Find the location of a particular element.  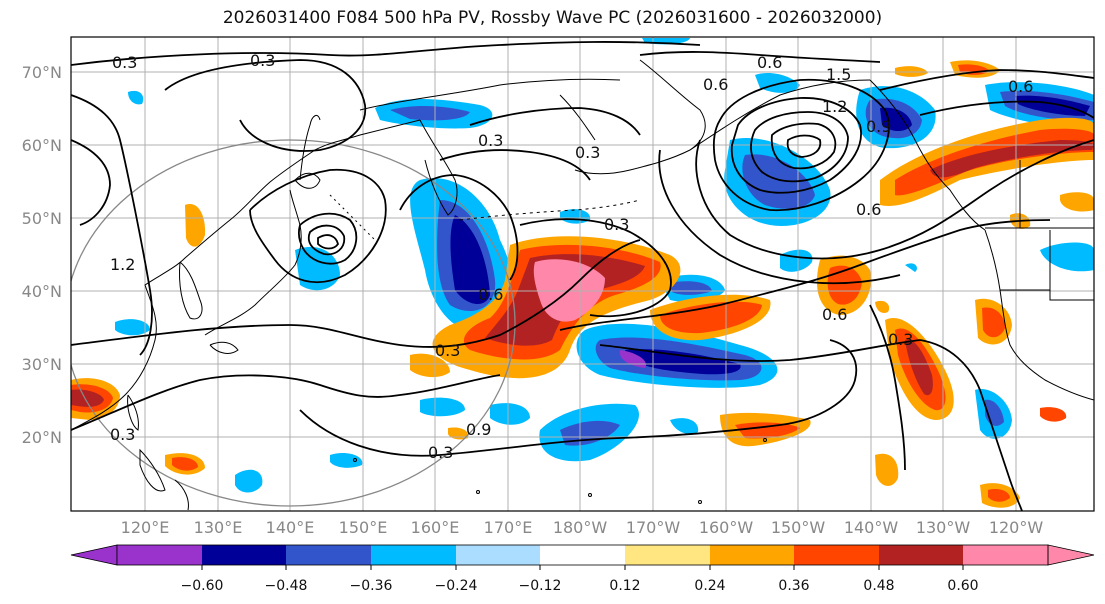

lat-tick-label: 60°N is located at coordinates (42, 145).